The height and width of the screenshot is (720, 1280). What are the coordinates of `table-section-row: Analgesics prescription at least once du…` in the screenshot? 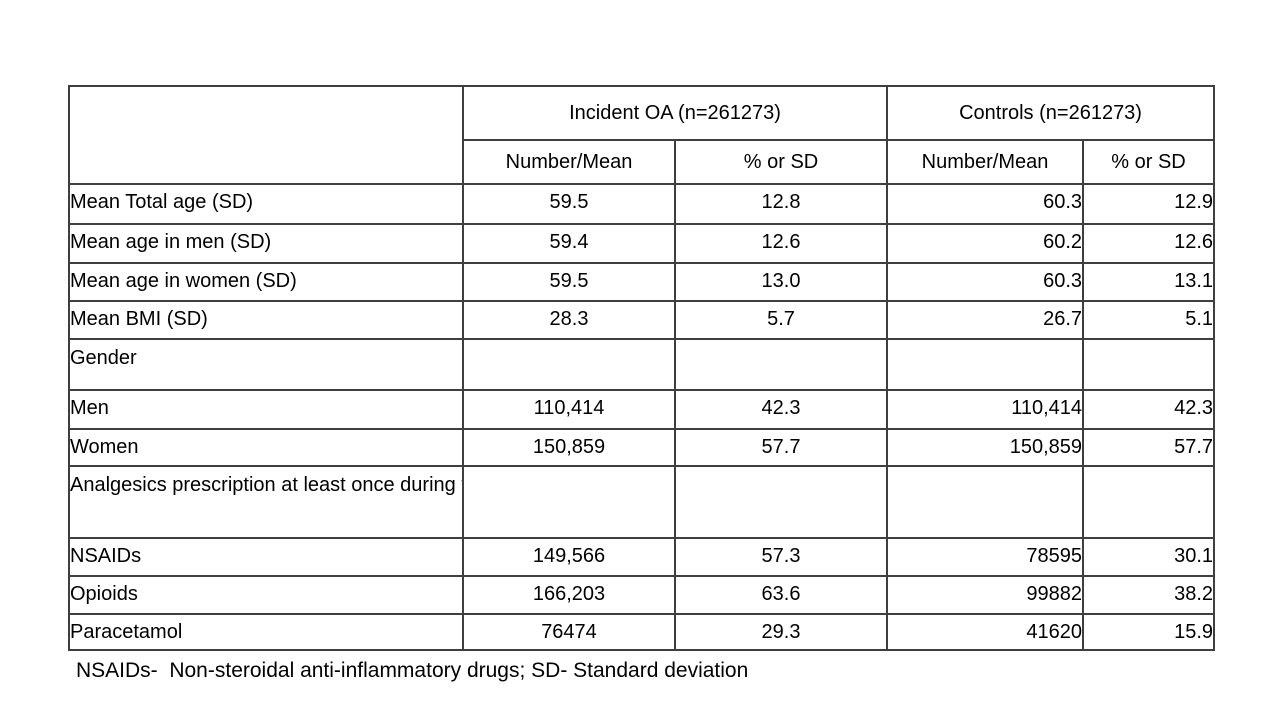 It's located at (642, 502).